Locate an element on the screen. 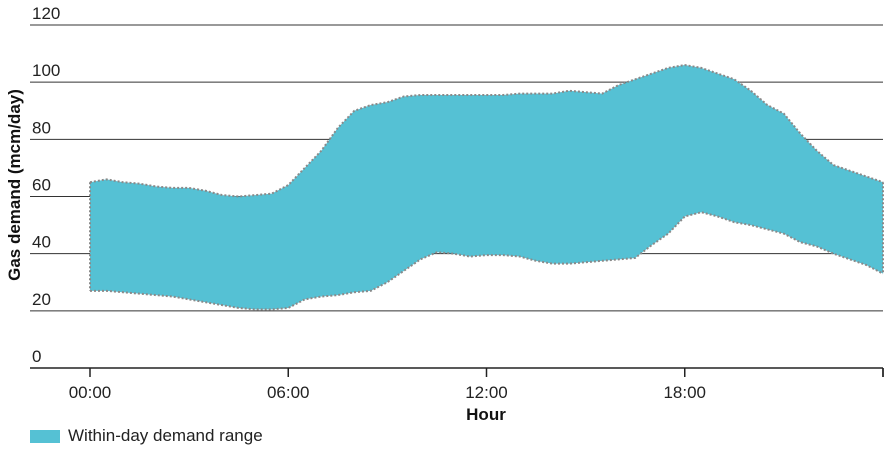 The image size is (887, 452). y-tick-label-60: 60 is located at coordinates (41, 185).